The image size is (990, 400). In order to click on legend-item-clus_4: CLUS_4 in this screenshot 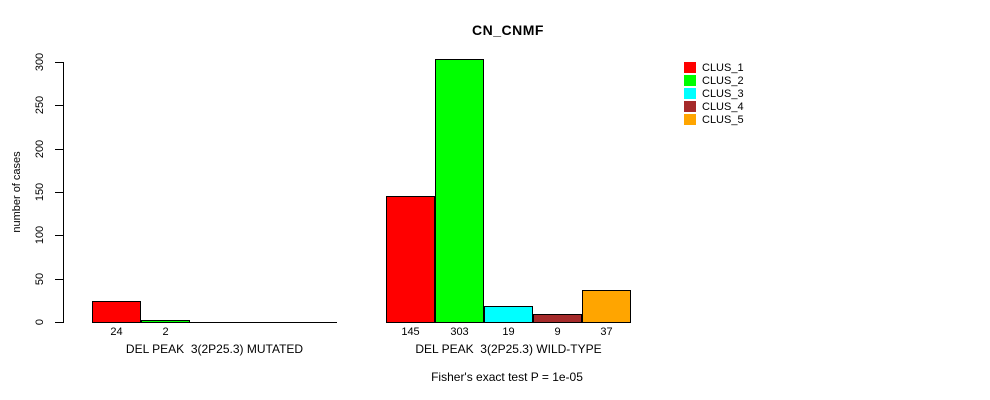, I will do `click(714, 106)`.